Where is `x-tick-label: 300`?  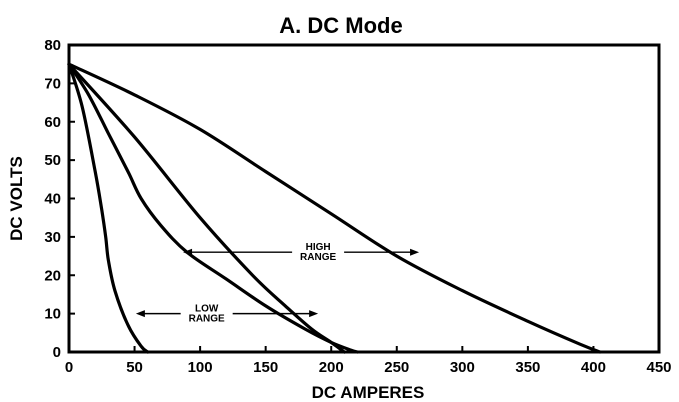 x-tick-label: 300 is located at coordinates (462, 367).